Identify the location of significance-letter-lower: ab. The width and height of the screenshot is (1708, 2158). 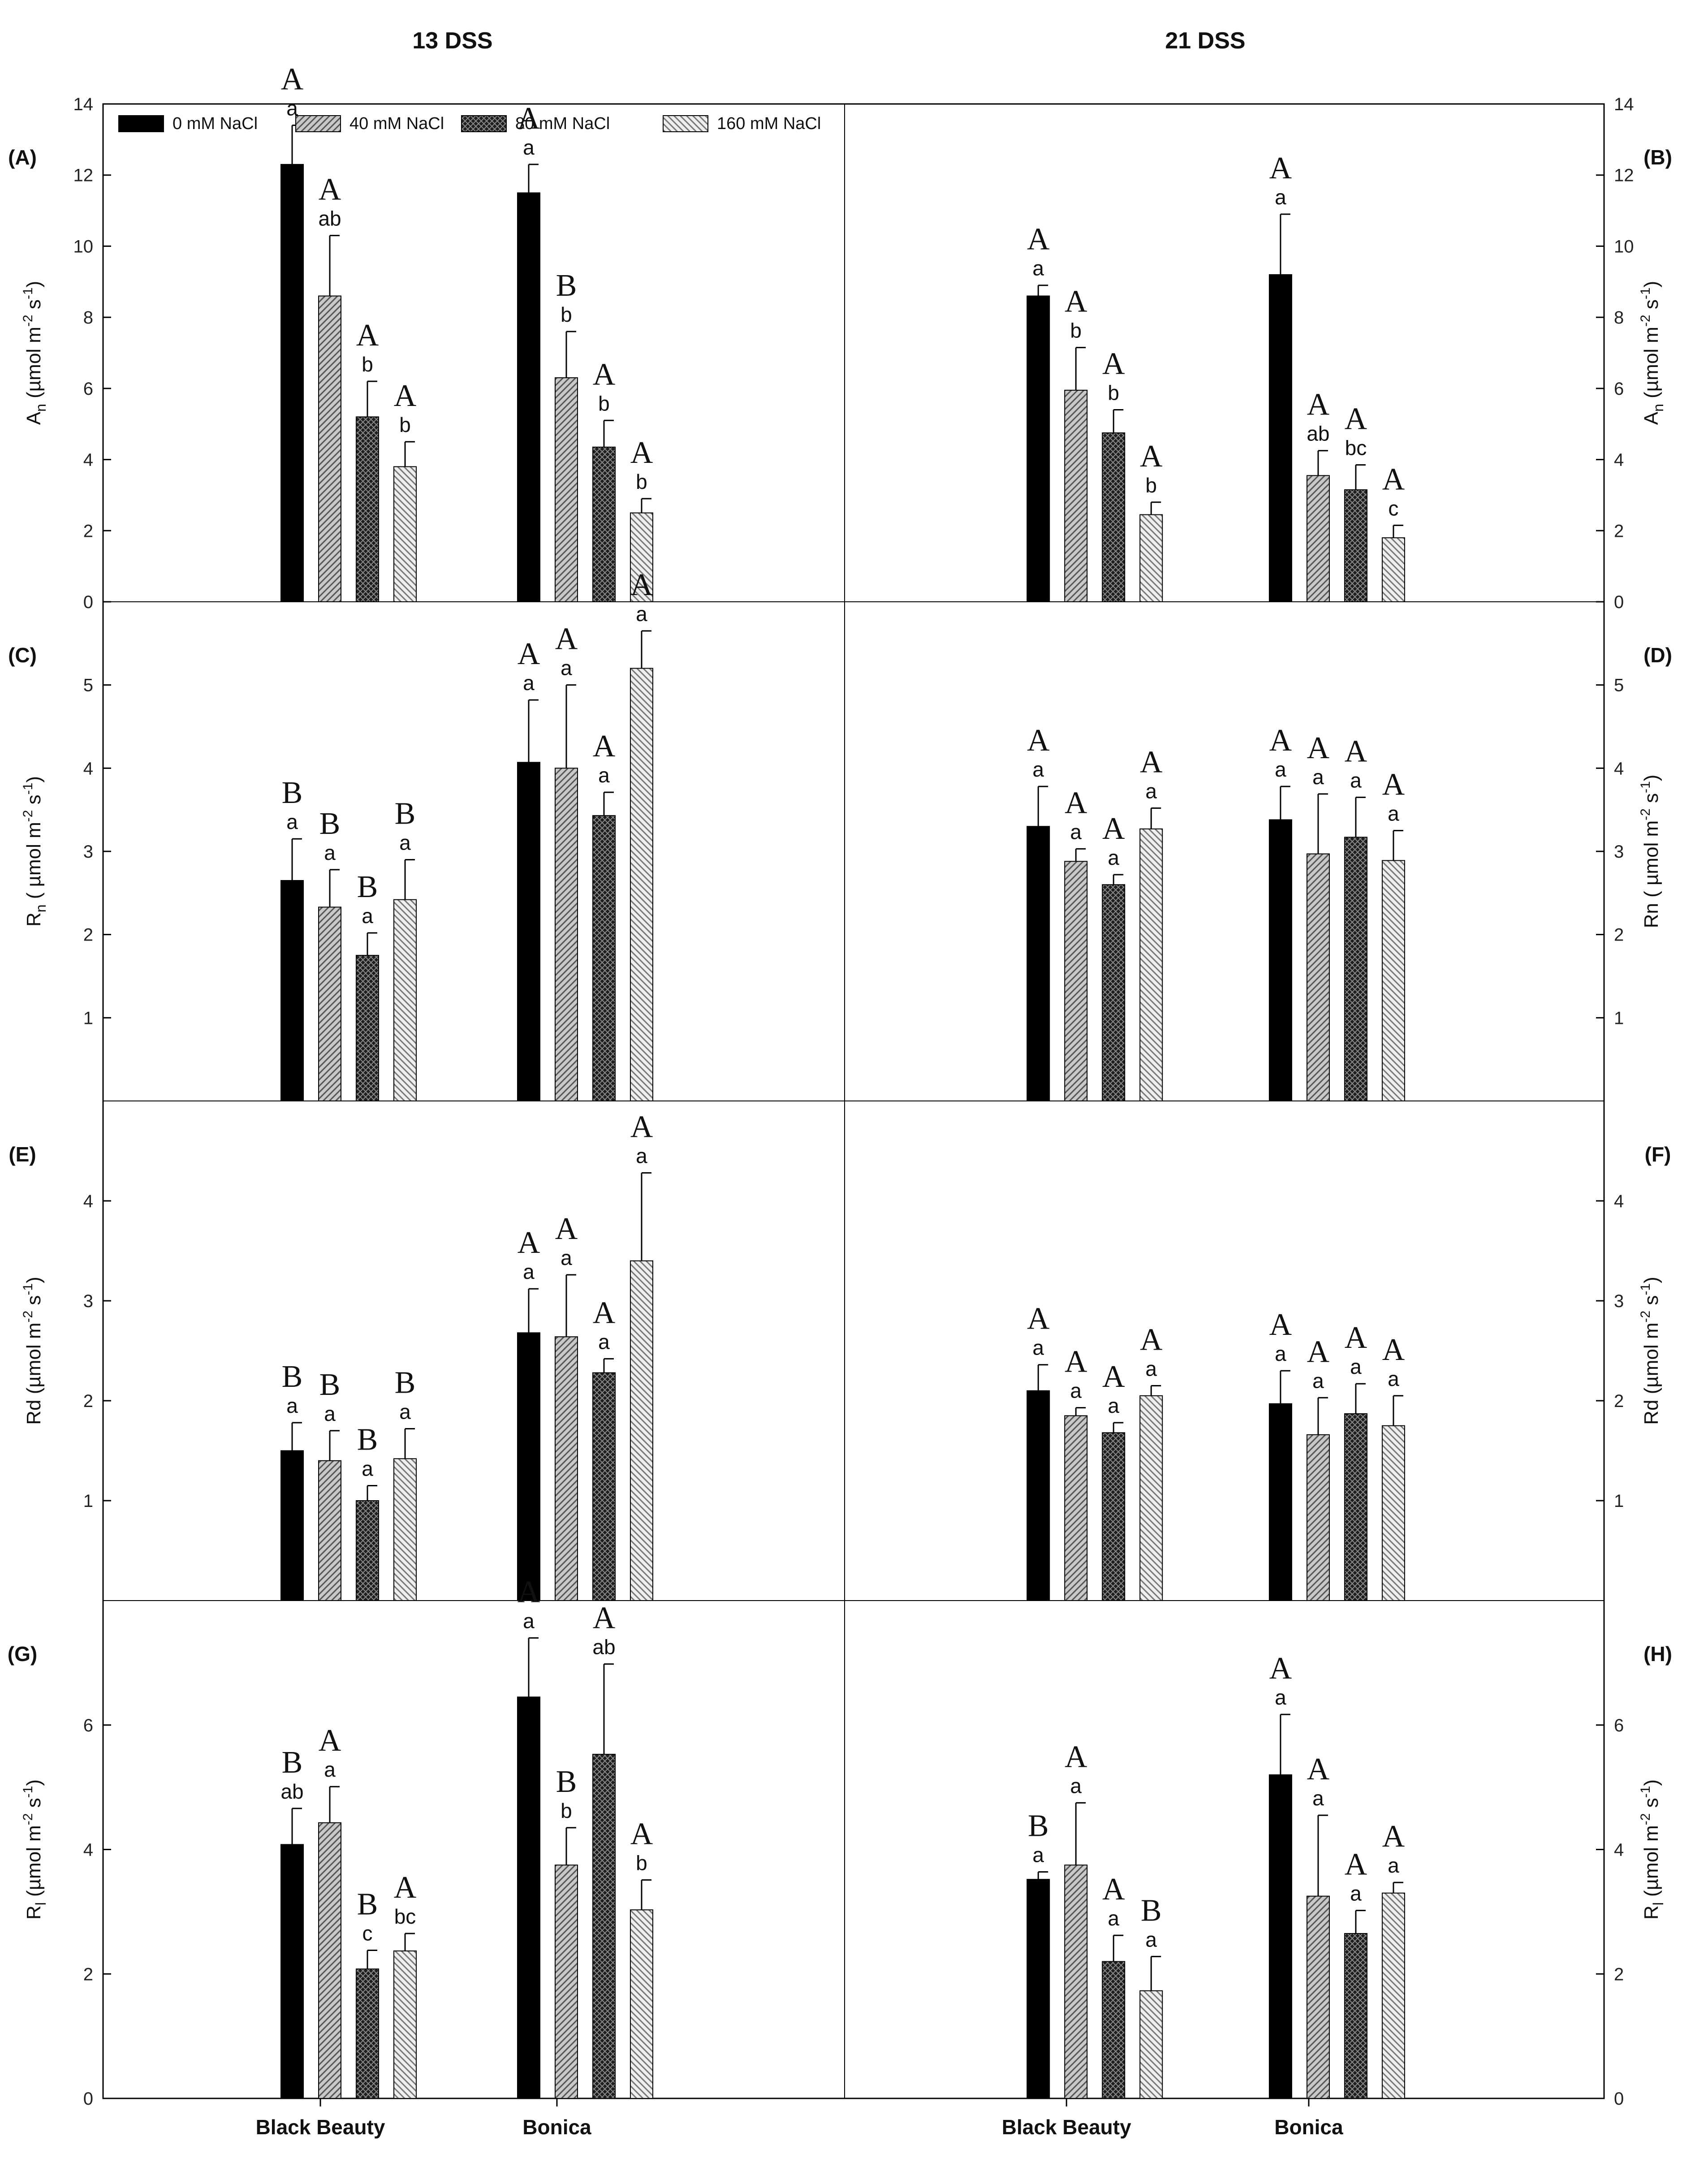
(603, 1647).